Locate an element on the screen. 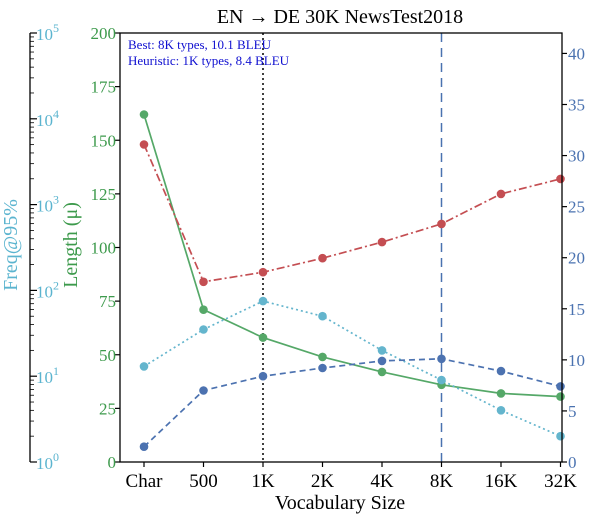  freq-tick-label: 10⁰ is located at coordinates (47, 461).